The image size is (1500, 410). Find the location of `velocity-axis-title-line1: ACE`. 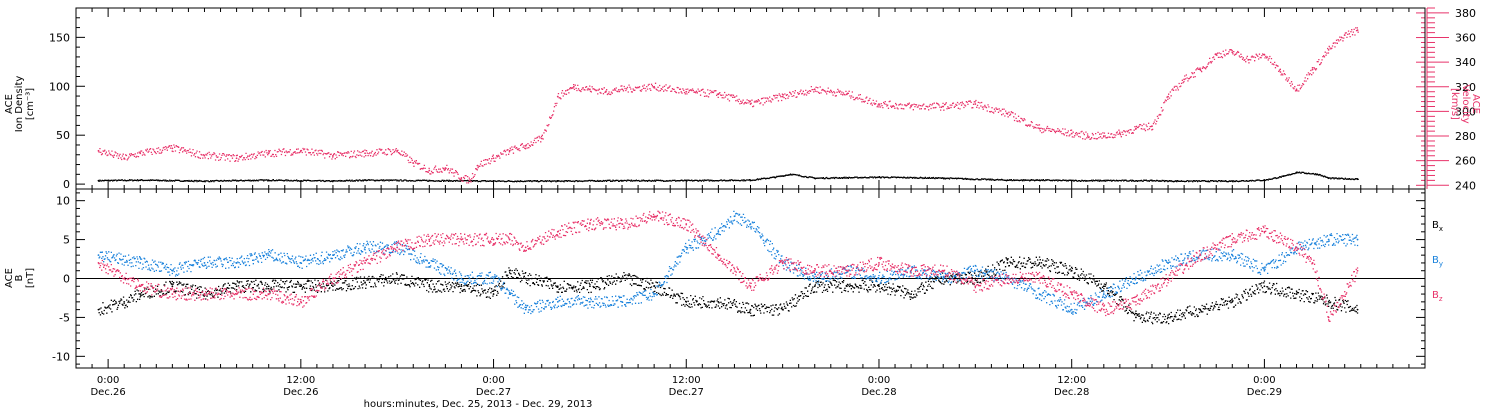

velocity-axis-title-line1: ACE is located at coordinates (1475, 104).